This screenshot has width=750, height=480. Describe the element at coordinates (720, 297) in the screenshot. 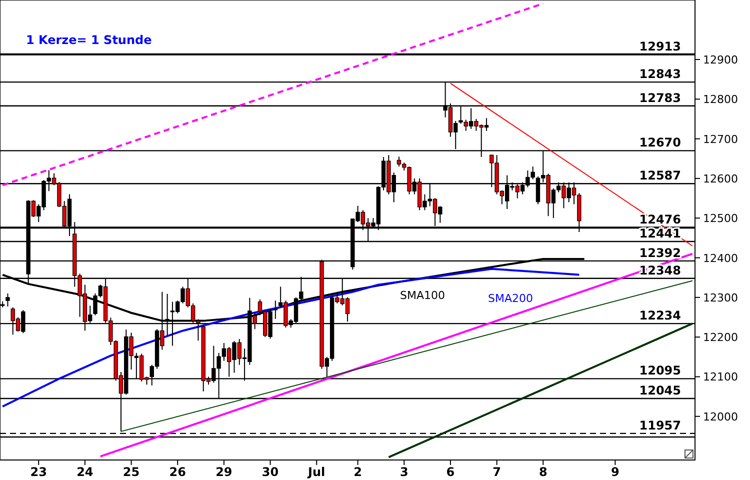

I see `y-tick-label: 12300` at that location.